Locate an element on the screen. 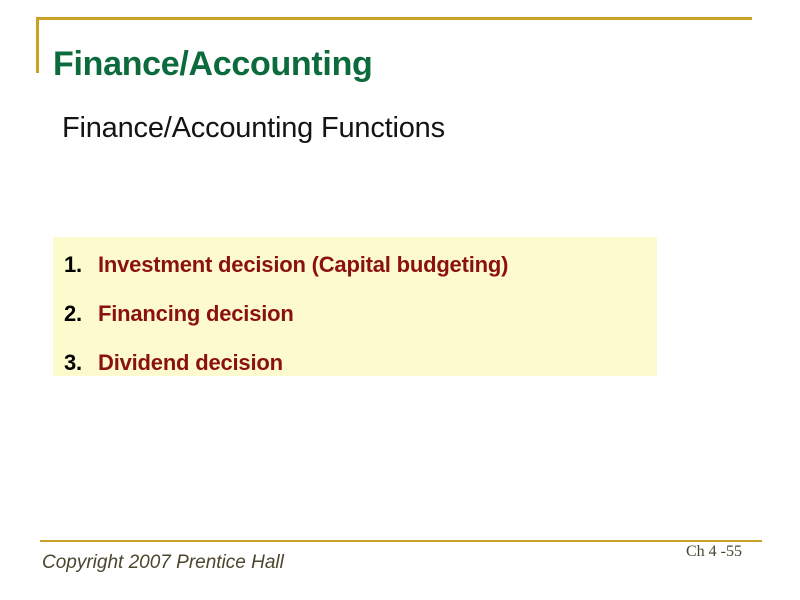  gold-rule-left is located at coordinates (37, 45).